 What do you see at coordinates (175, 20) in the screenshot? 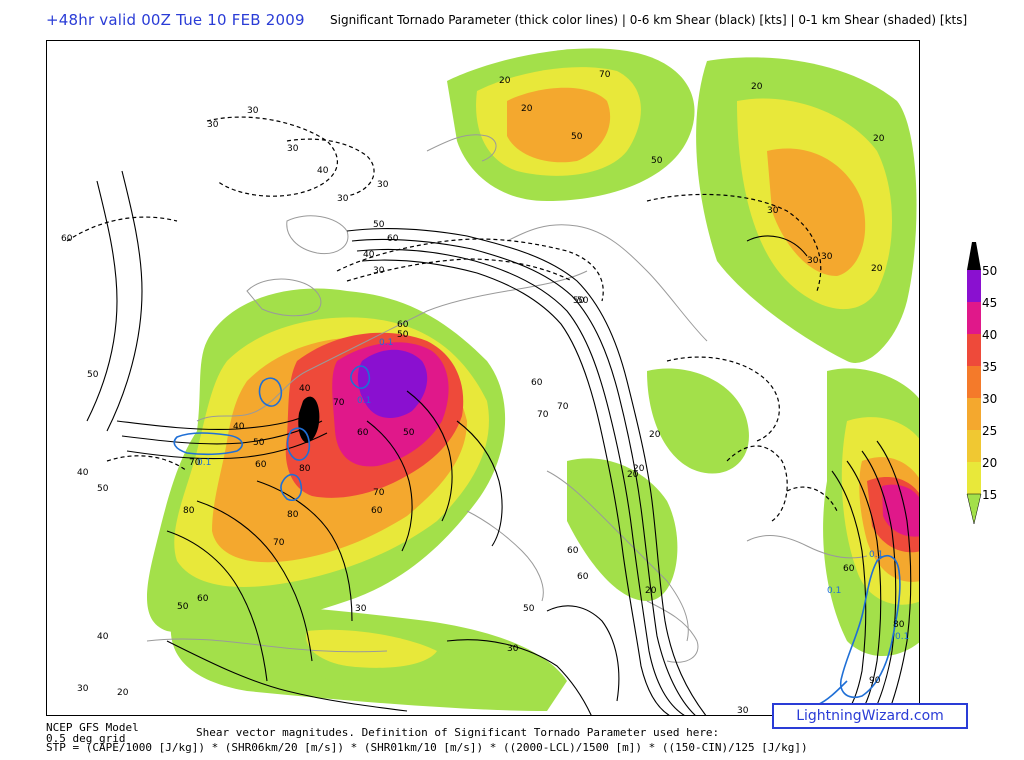
I see `valid-time: +48hr valid 00Z Tue 10 FEB 2009` at bounding box center [175, 20].